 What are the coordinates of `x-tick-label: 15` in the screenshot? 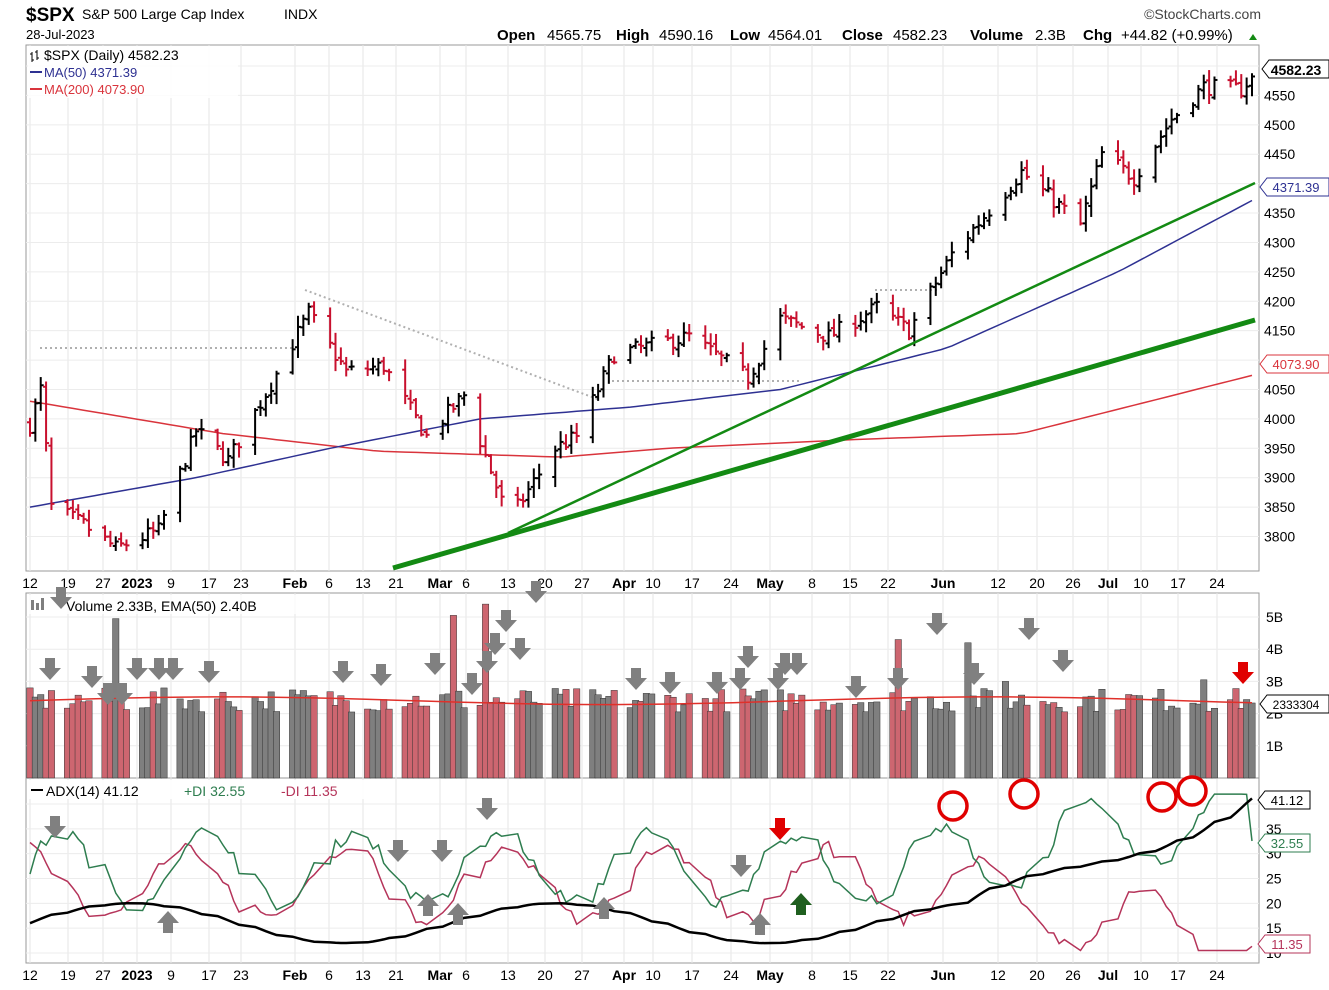 It's located at (850, 975).